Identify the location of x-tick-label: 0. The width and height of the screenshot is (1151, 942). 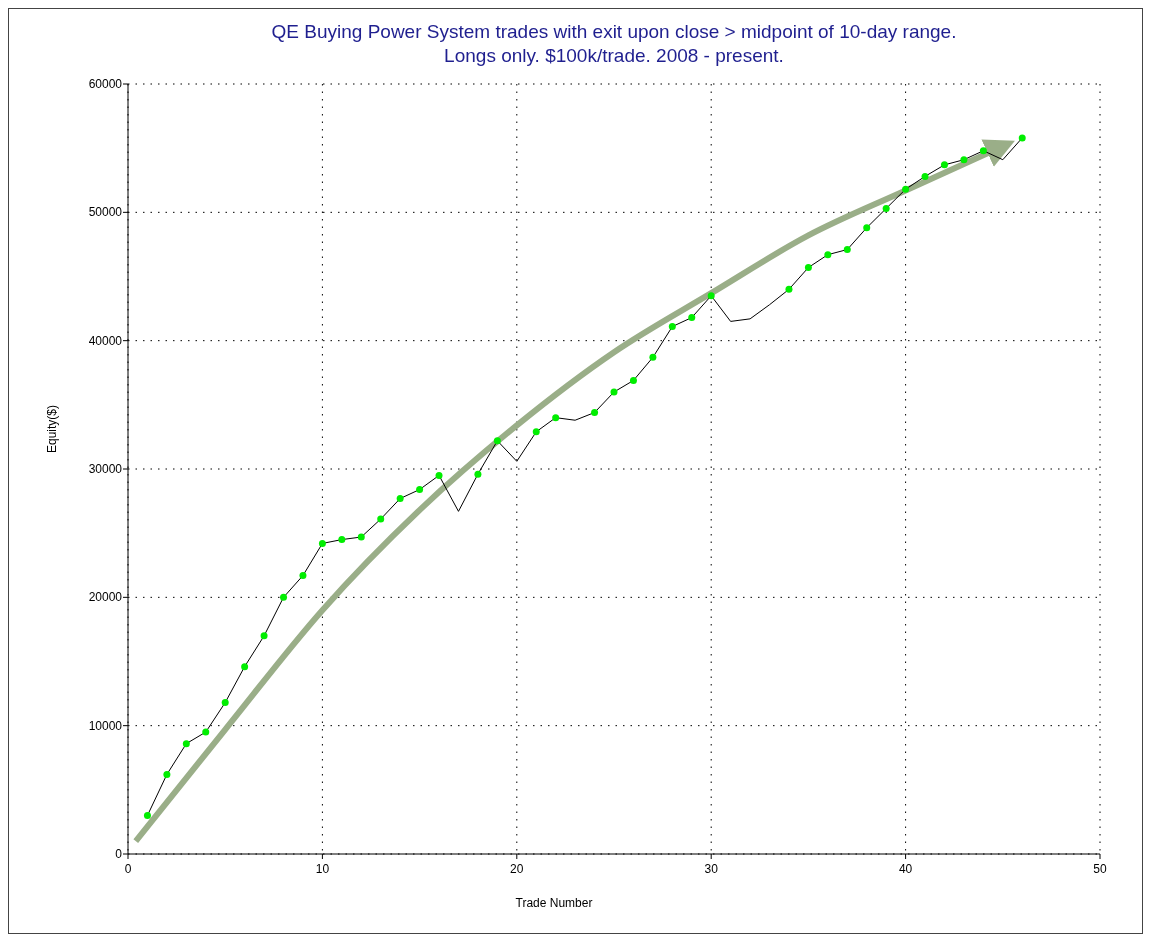
(128, 869).